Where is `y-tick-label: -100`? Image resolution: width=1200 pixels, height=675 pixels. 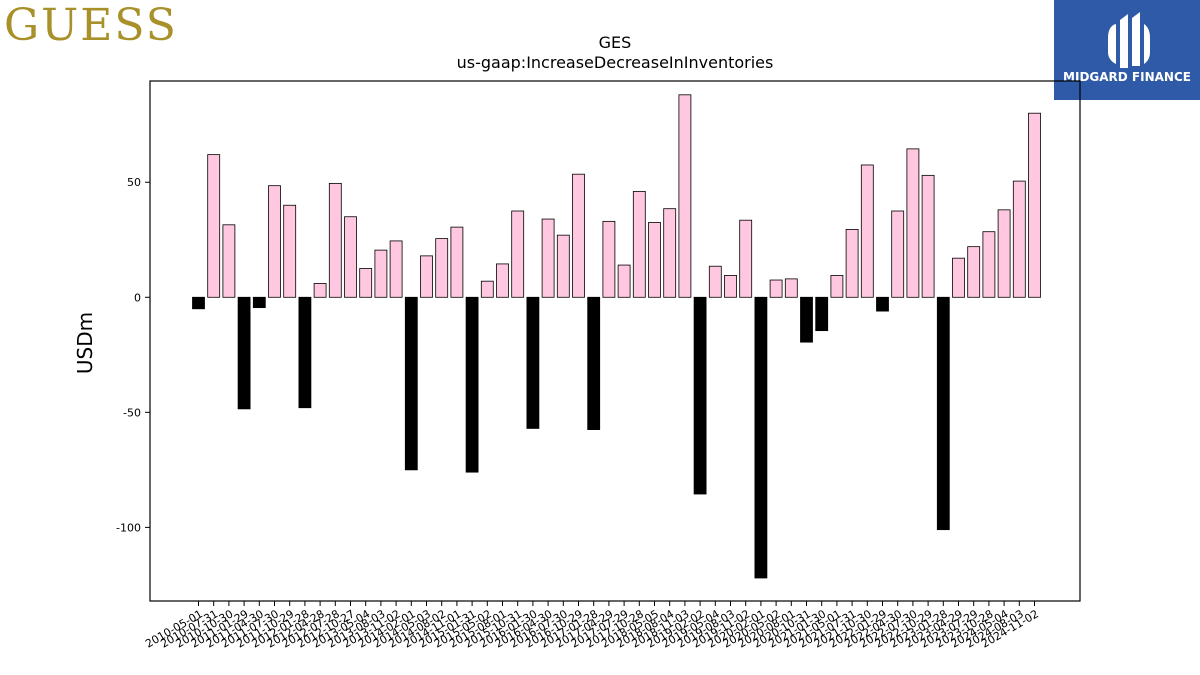
y-tick-label: -100 is located at coordinates (128, 527).